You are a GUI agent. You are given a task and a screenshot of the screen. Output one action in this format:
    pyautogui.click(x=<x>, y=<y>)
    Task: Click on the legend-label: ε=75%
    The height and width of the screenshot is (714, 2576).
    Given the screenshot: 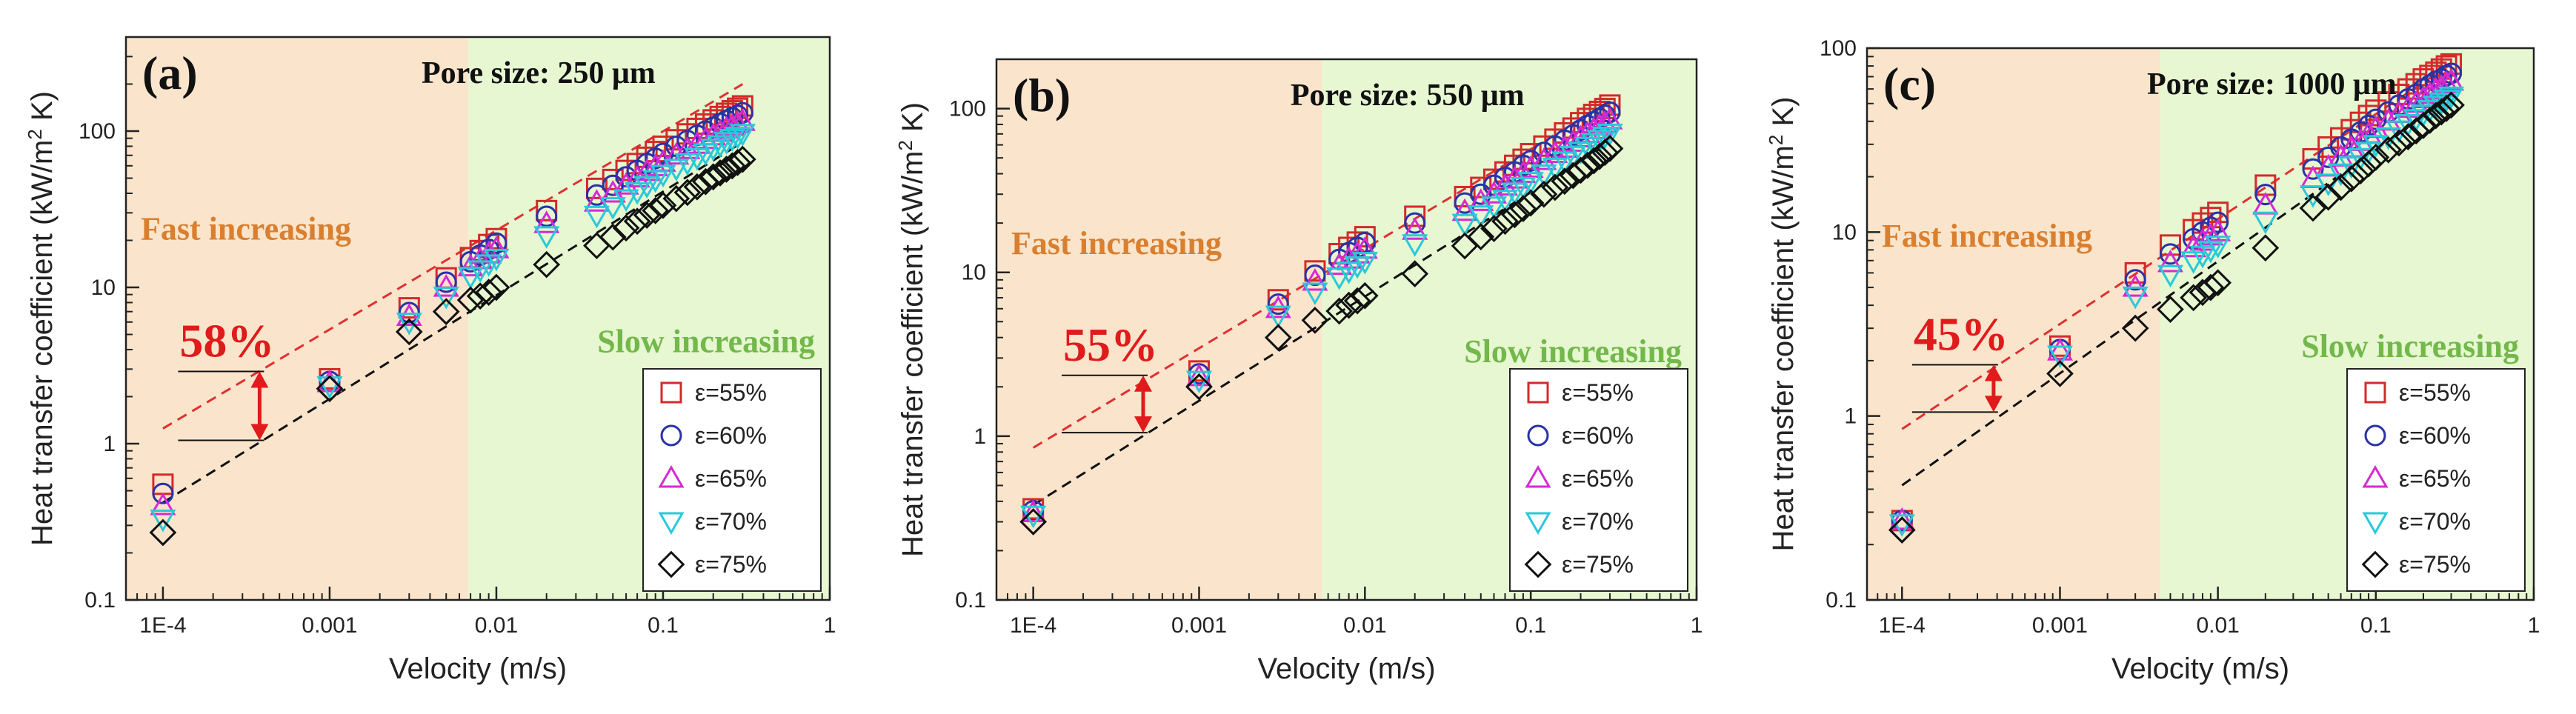 What is the action you would take?
    pyautogui.click(x=1598, y=564)
    